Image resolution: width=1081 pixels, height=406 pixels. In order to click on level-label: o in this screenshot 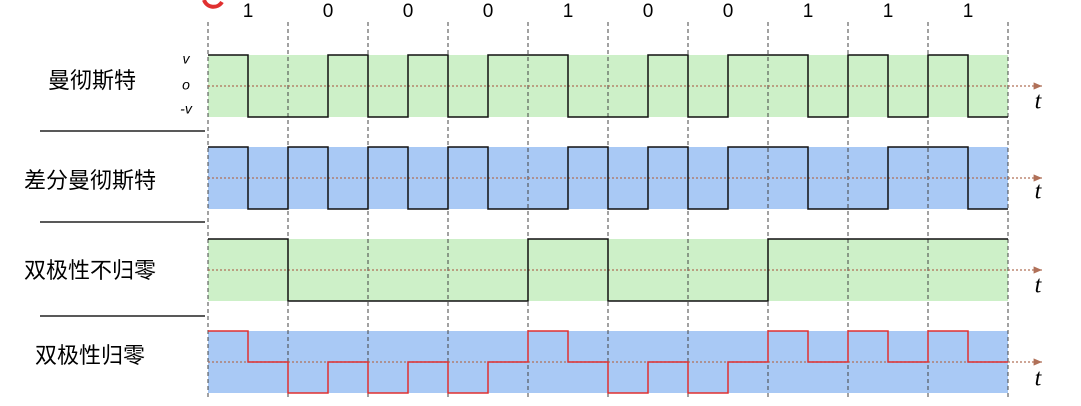, I will do `click(186, 85)`.